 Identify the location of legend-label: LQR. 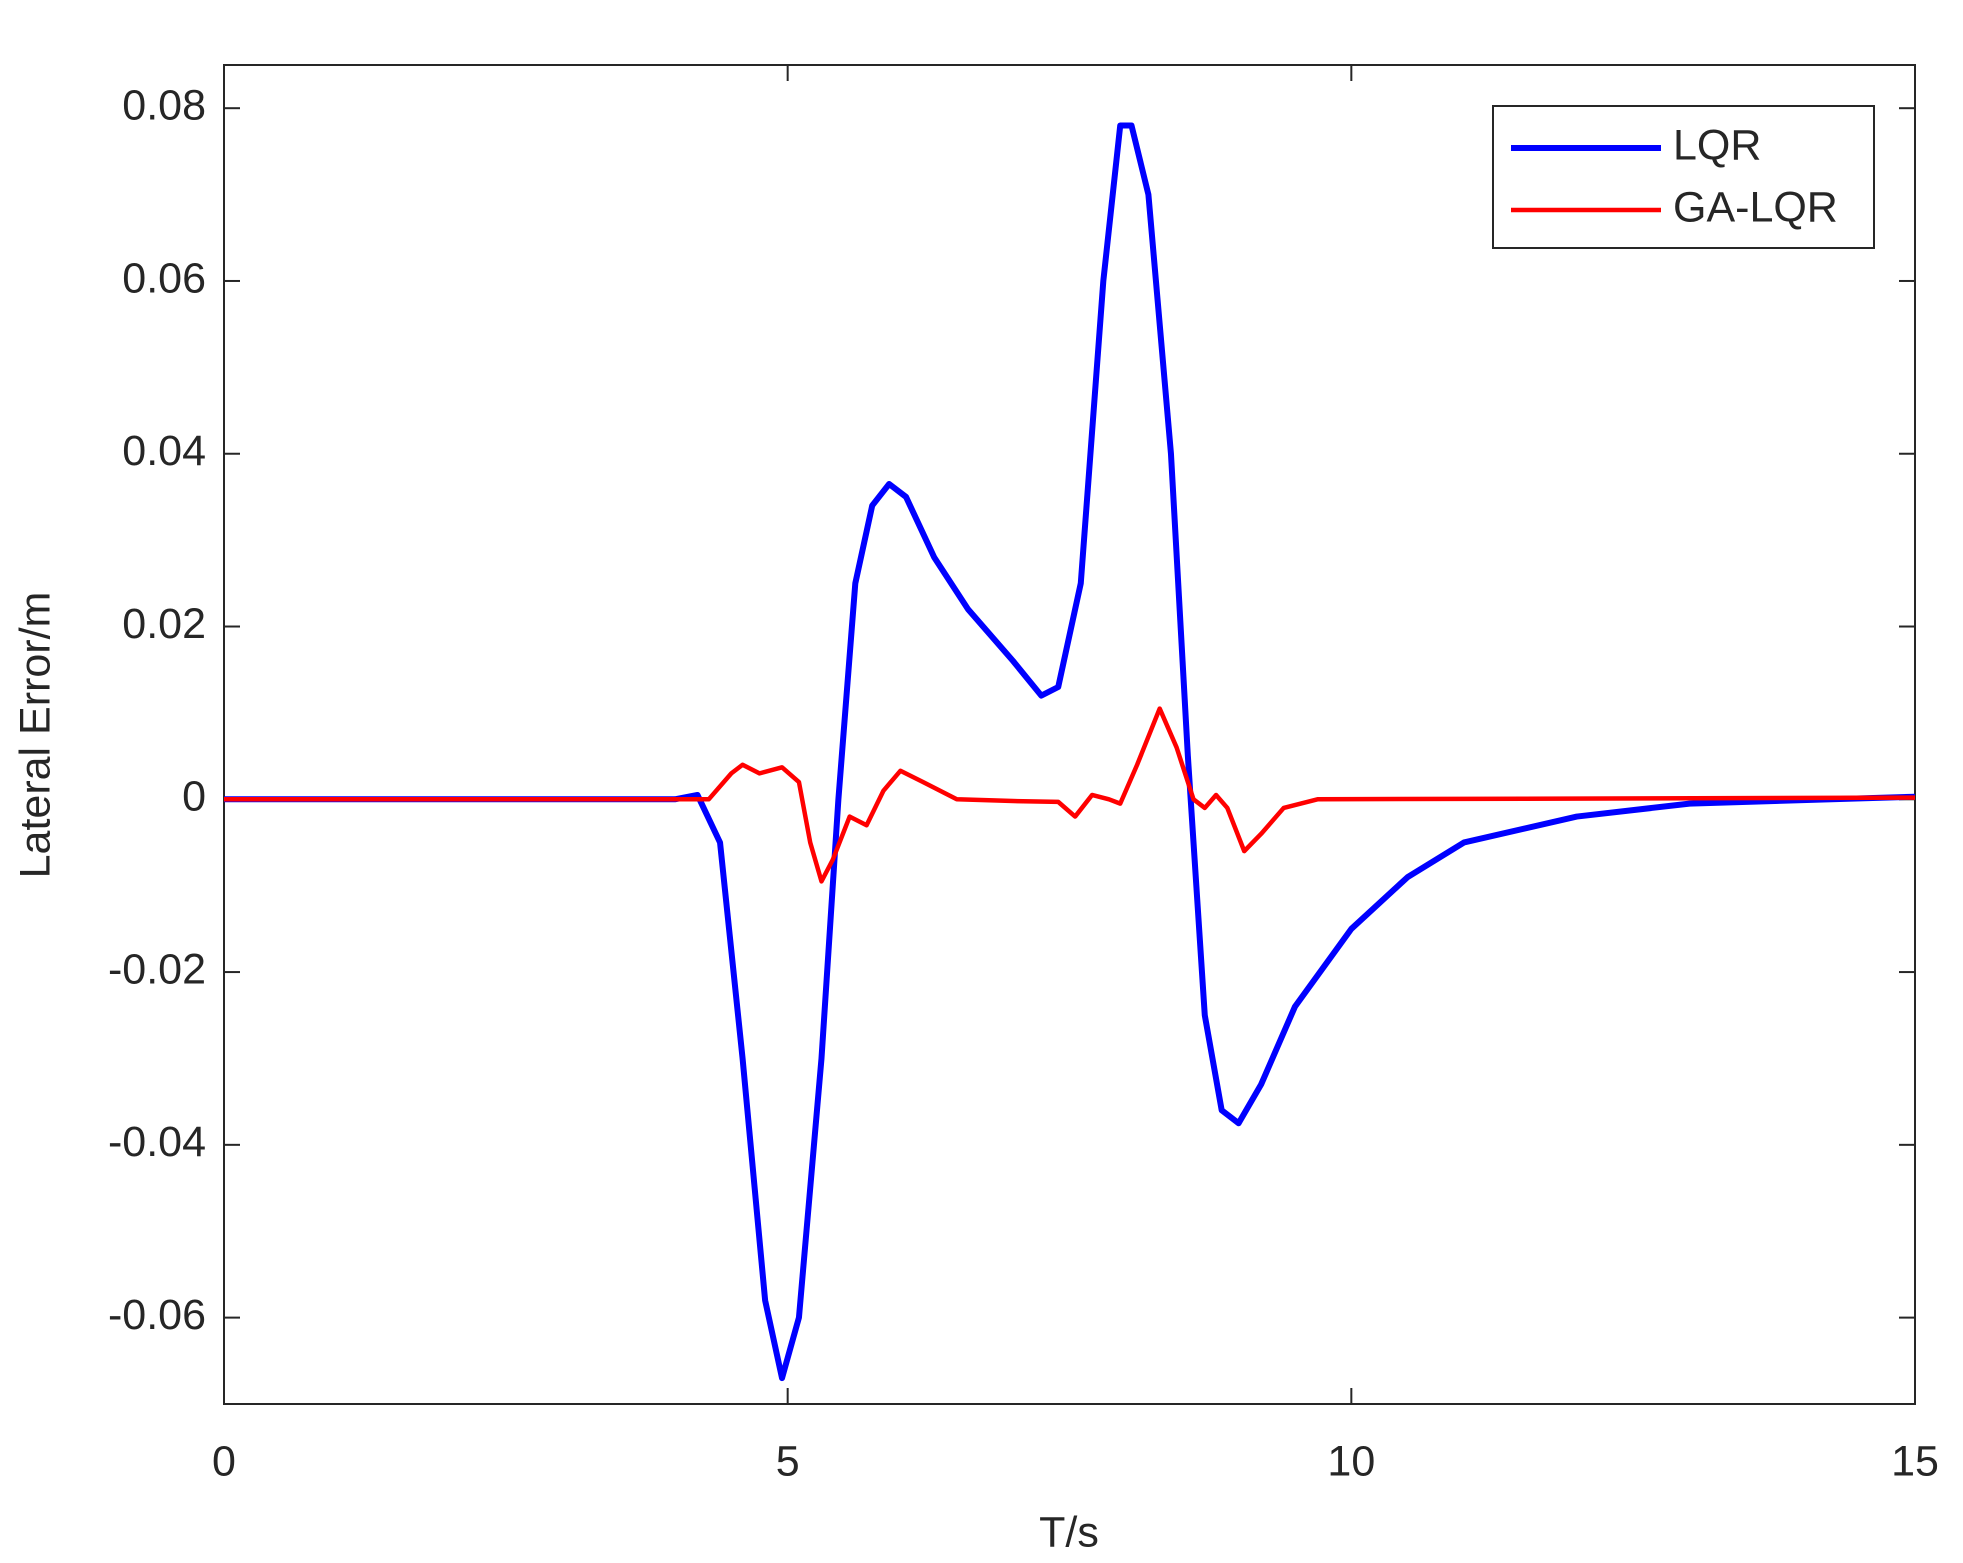
(1717, 145).